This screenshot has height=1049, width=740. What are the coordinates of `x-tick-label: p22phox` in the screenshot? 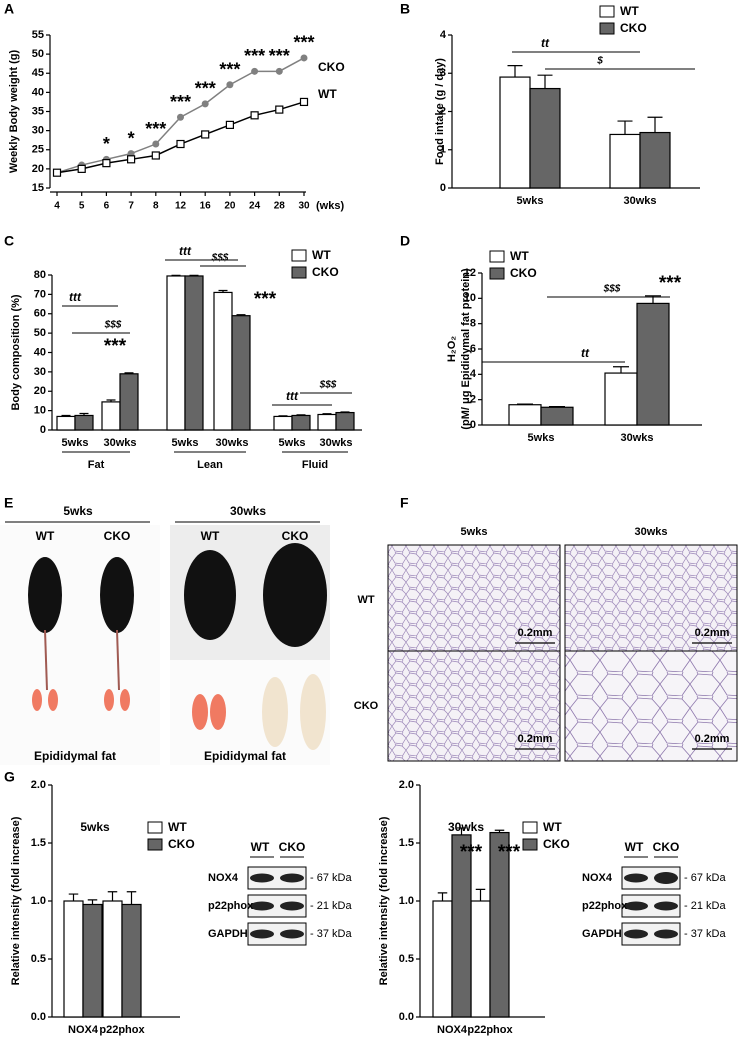 It's located at (490, 1030).